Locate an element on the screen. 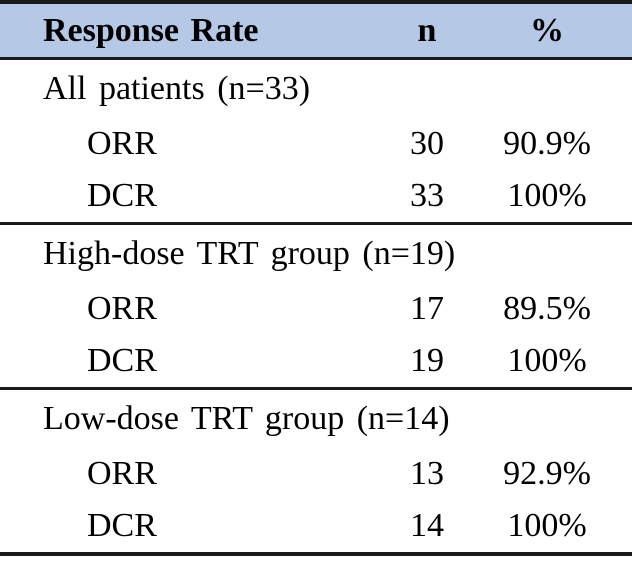 The image size is (632, 576). row-percent-value: 92.9% is located at coordinates (547, 473).